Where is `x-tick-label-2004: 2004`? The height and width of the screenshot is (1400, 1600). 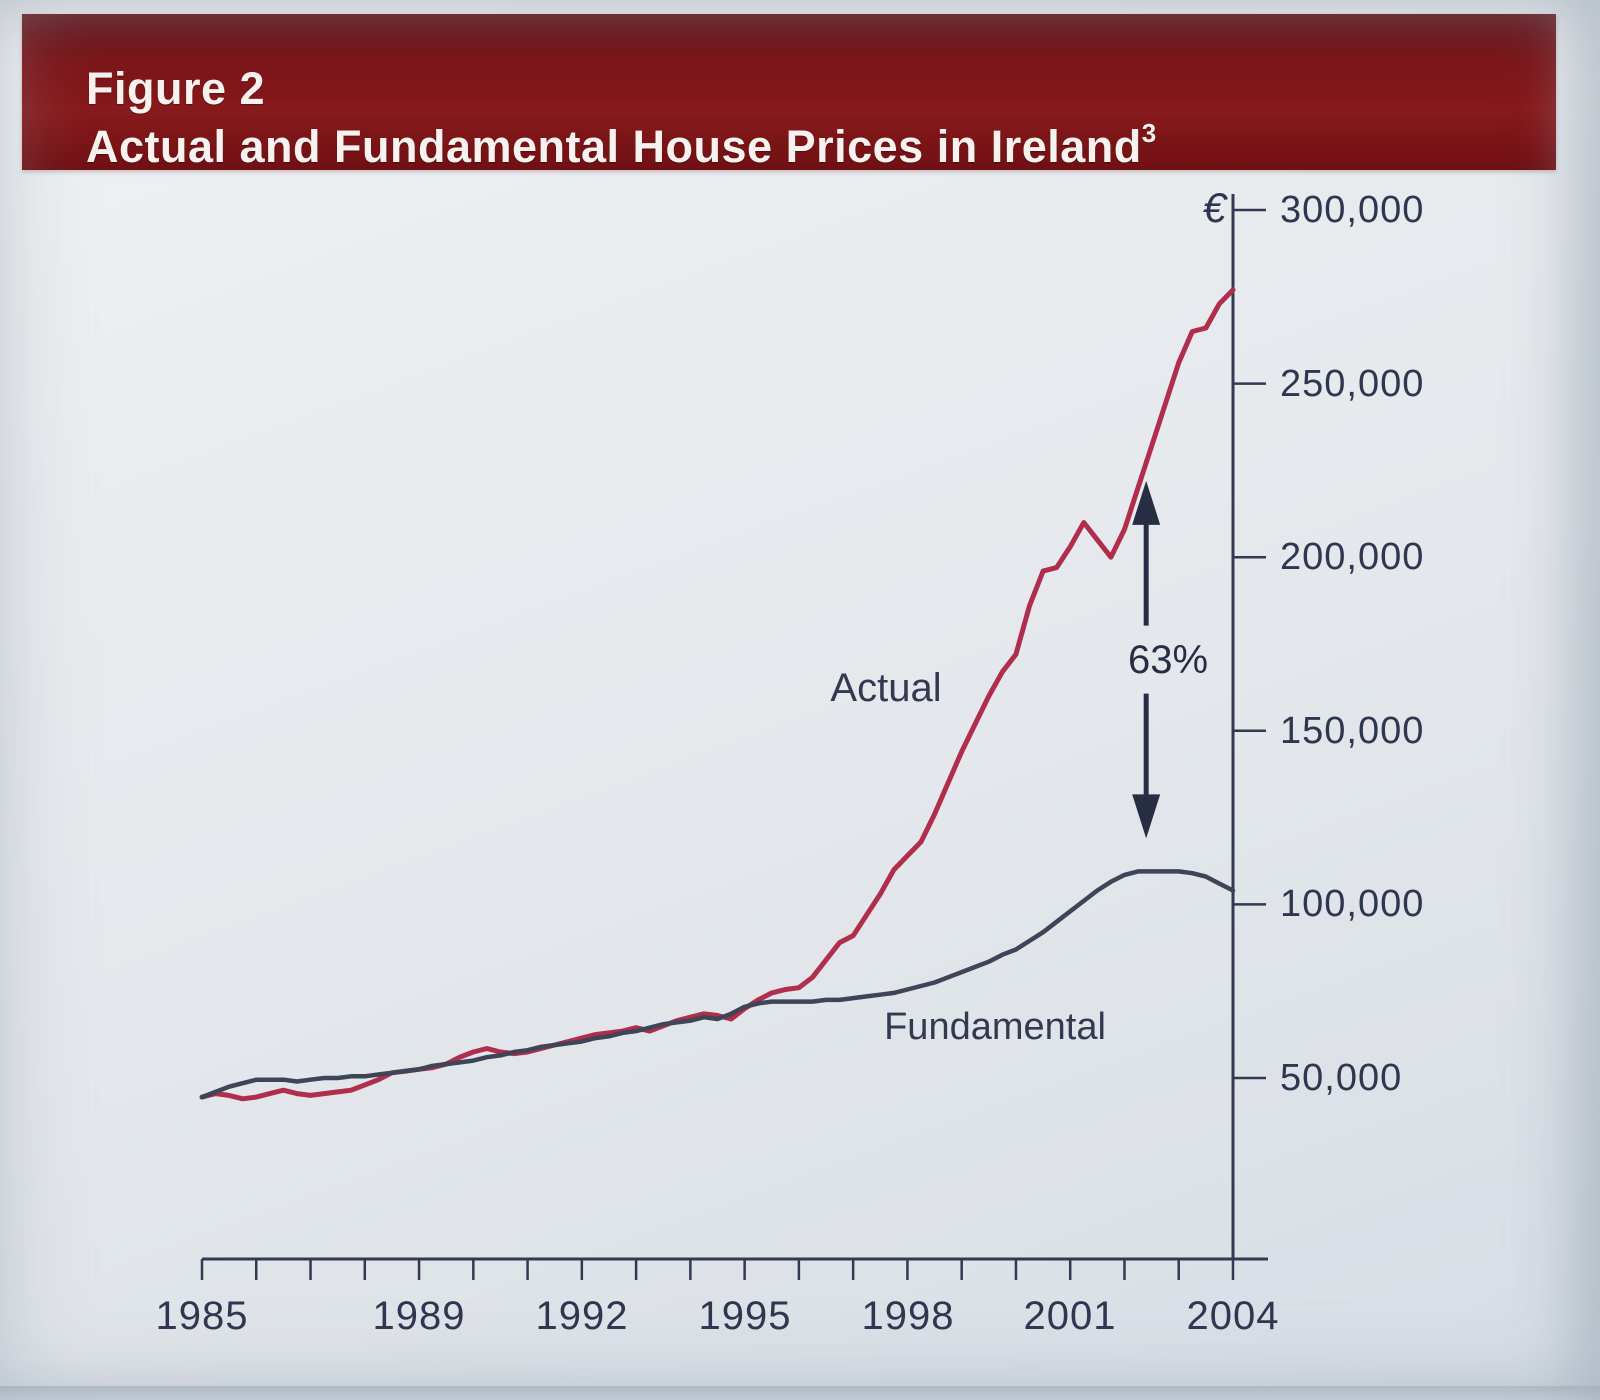 x-tick-label-2004: 2004 is located at coordinates (1233, 1316).